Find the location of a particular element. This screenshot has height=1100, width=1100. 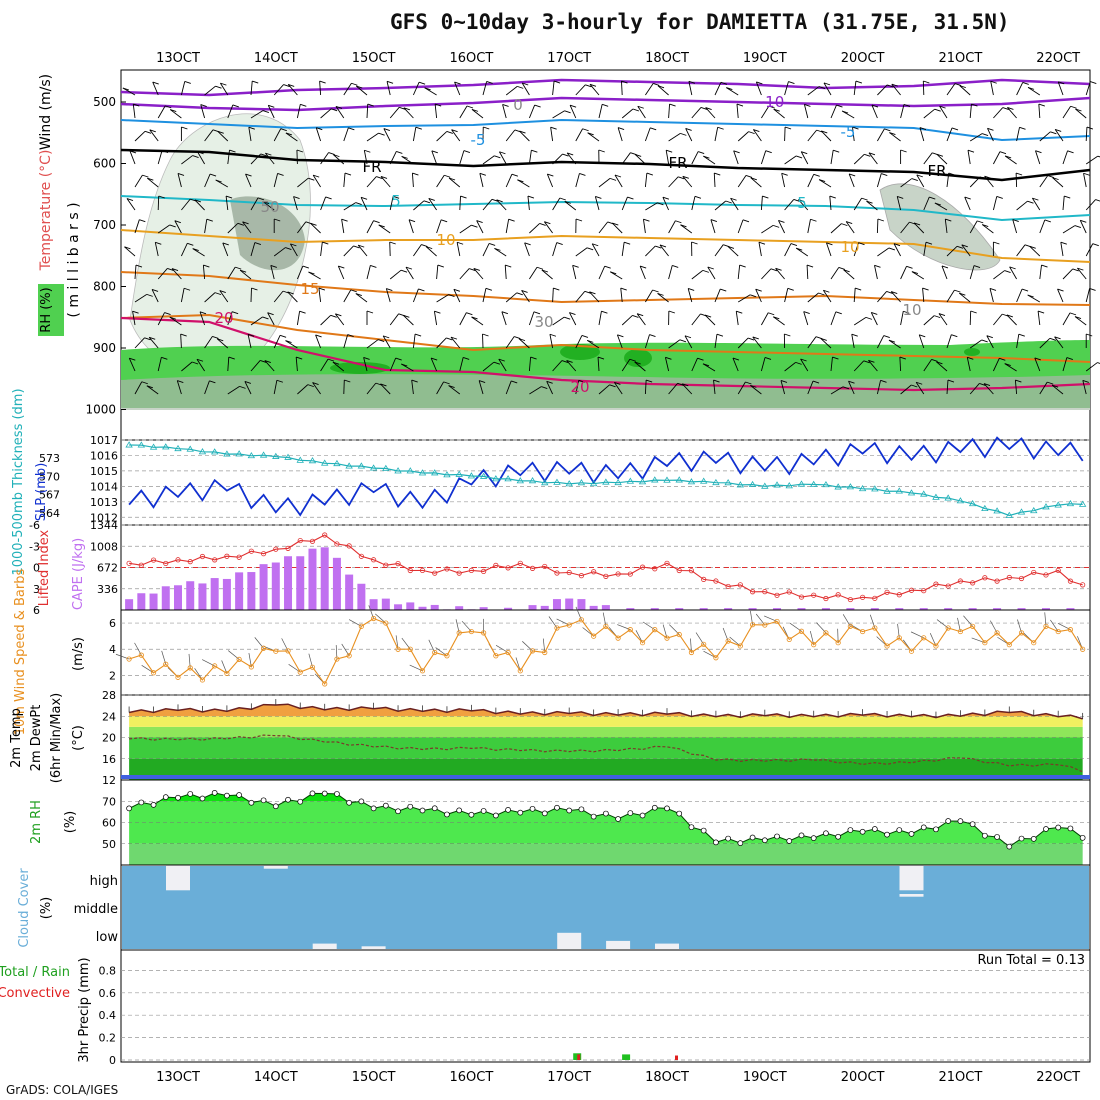

temp-series-line is located at coordinates (605, 711).